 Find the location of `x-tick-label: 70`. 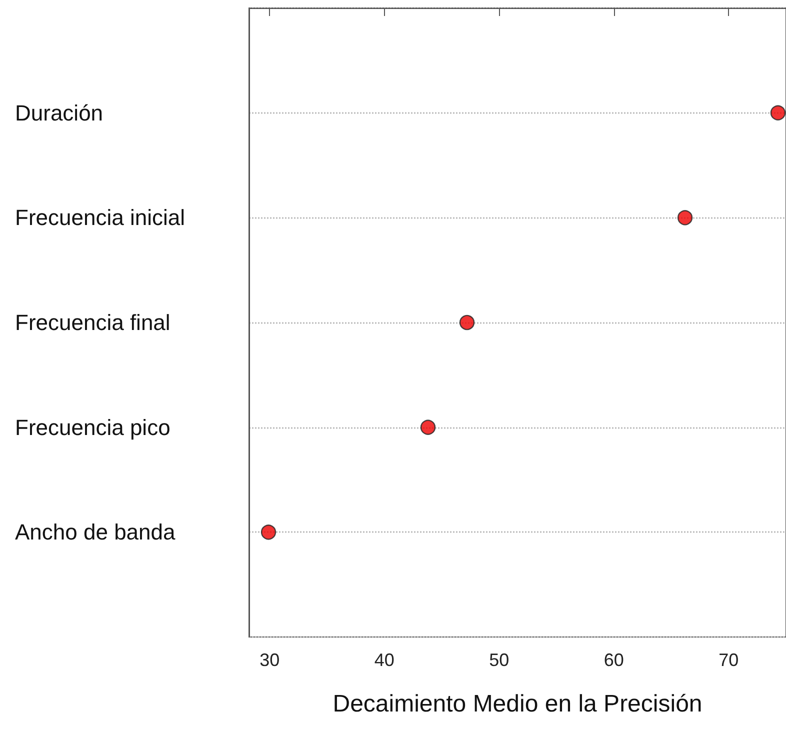

x-tick-label: 70 is located at coordinates (728, 660).